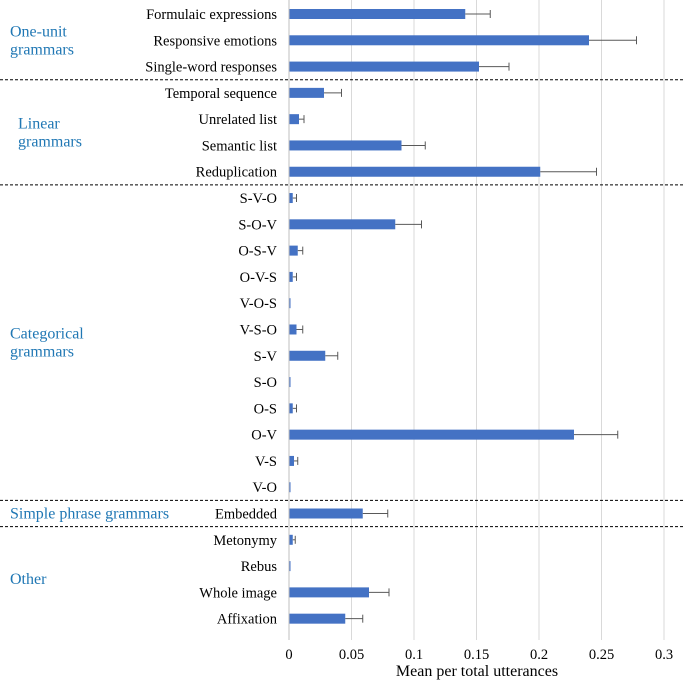 The height and width of the screenshot is (685, 685). Describe the element at coordinates (237, 173) in the screenshot. I see `category-label: Reduplication` at that location.